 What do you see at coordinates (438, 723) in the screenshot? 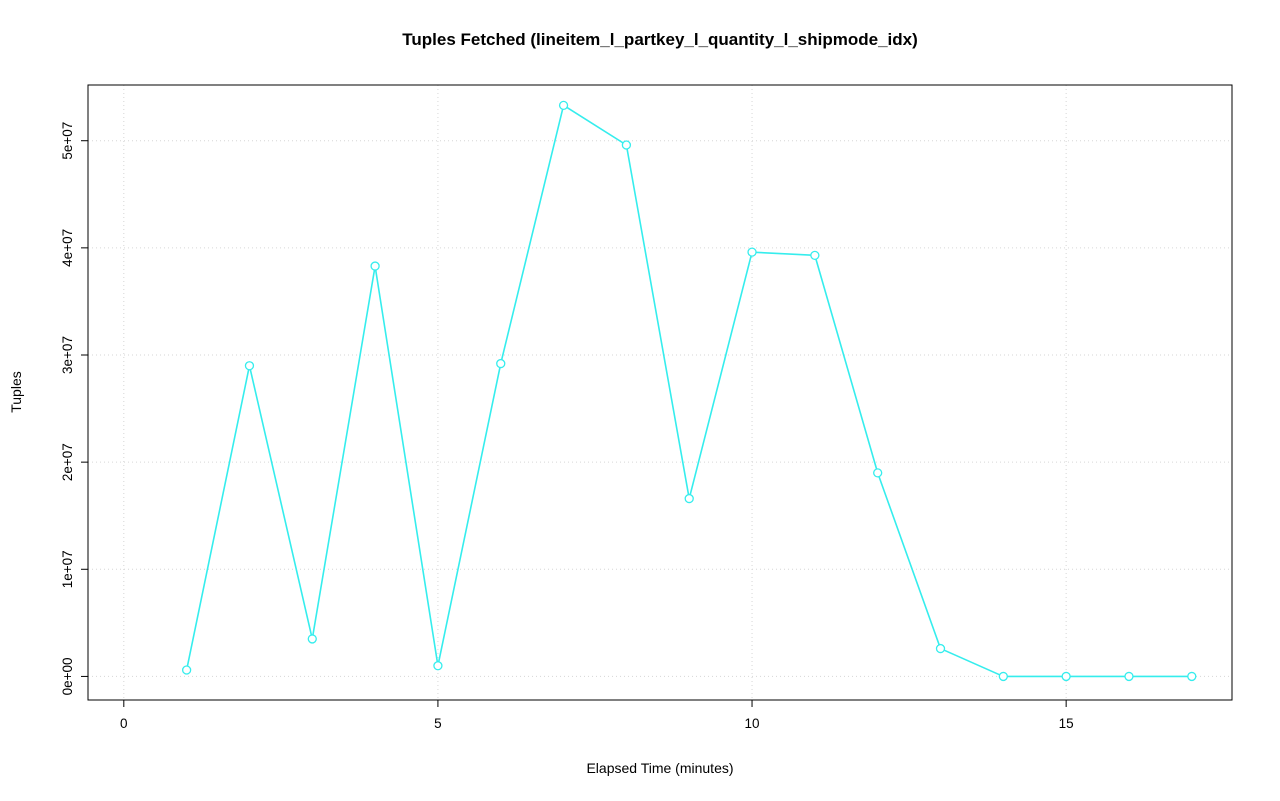
I see `x-tick-label: 5` at bounding box center [438, 723].